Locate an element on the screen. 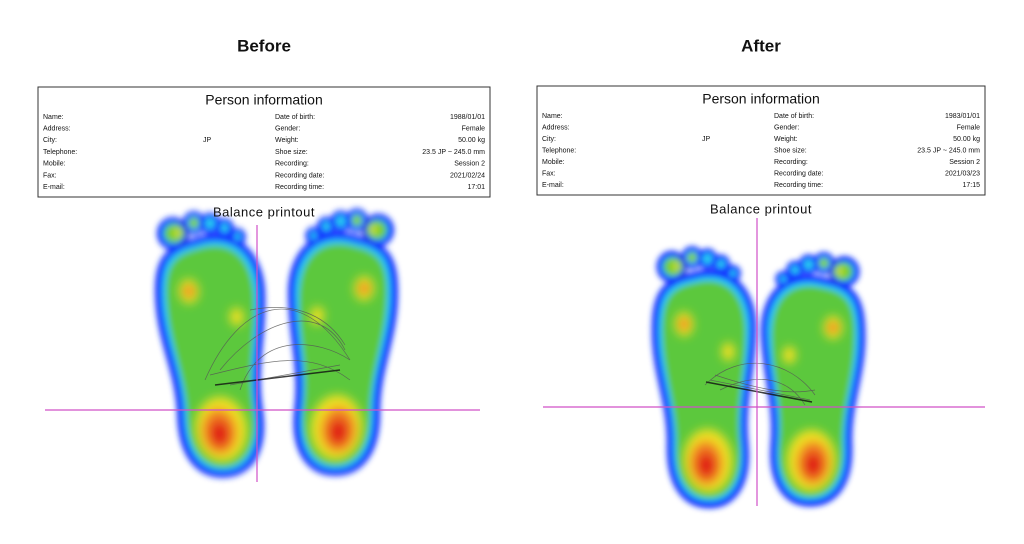  field-value: 2021/02/24 is located at coordinates (467, 175).